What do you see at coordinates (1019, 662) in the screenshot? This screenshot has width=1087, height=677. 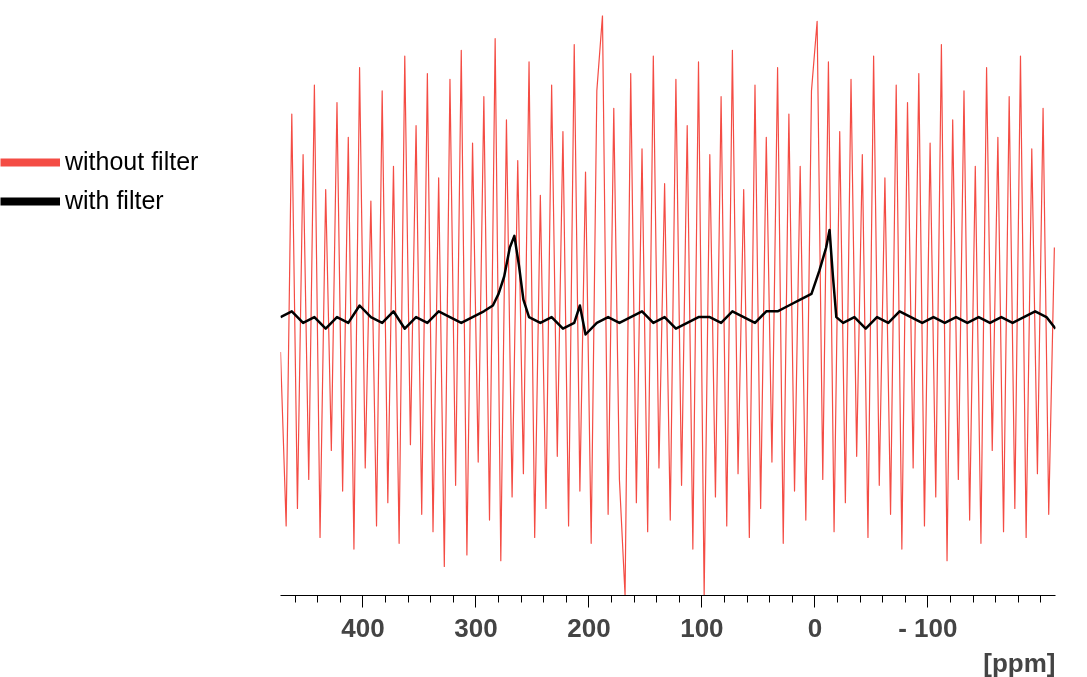 I see `x-axis-title: [ppm]` at bounding box center [1019, 662].